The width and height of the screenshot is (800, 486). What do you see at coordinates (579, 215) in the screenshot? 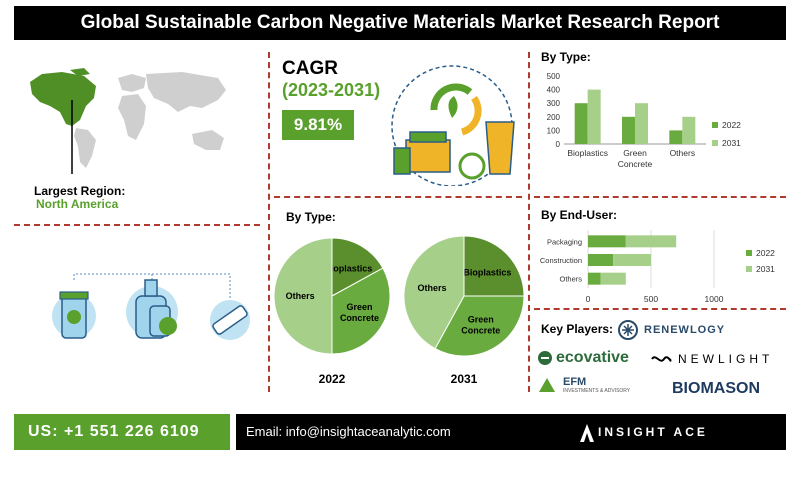
I see `by-end-user-heading: By End-User:` at bounding box center [579, 215].